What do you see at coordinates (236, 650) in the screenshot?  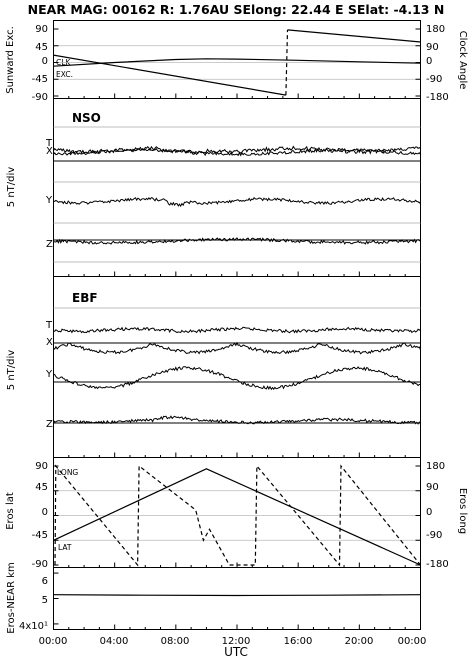 I see `x-axis-label: UTC` at bounding box center [236, 650].